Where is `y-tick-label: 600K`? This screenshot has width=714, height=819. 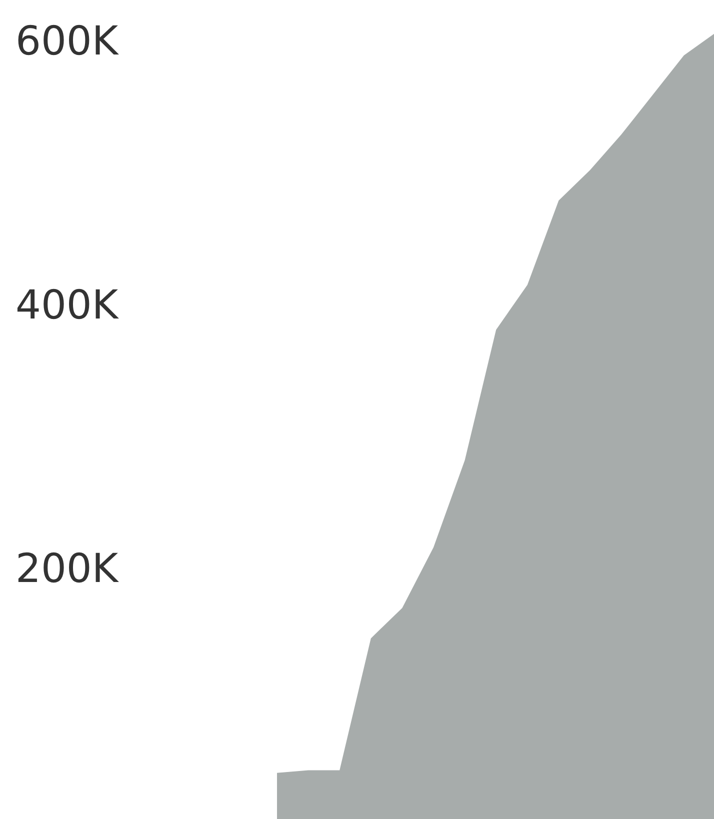 y-tick-label: 600K is located at coordinates (68, 41).